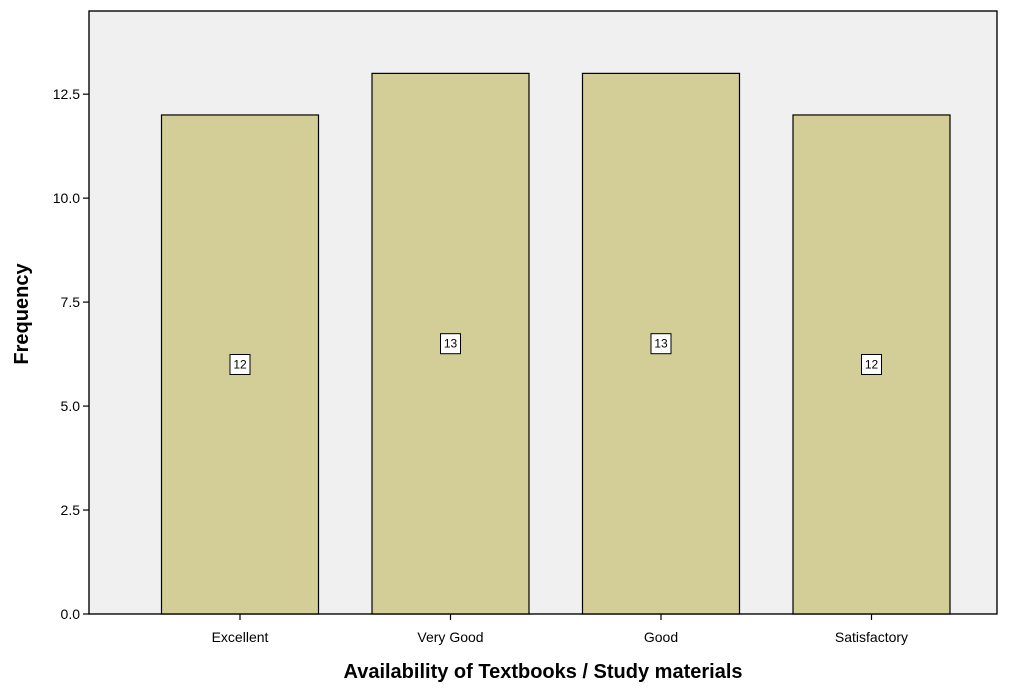 The width and height of the screenshot is (1014, 691). What do you see at coordinates (240, 637) in the screenshot?
I see `x-tick-label: Excellent` at bounding box center [240, 637].